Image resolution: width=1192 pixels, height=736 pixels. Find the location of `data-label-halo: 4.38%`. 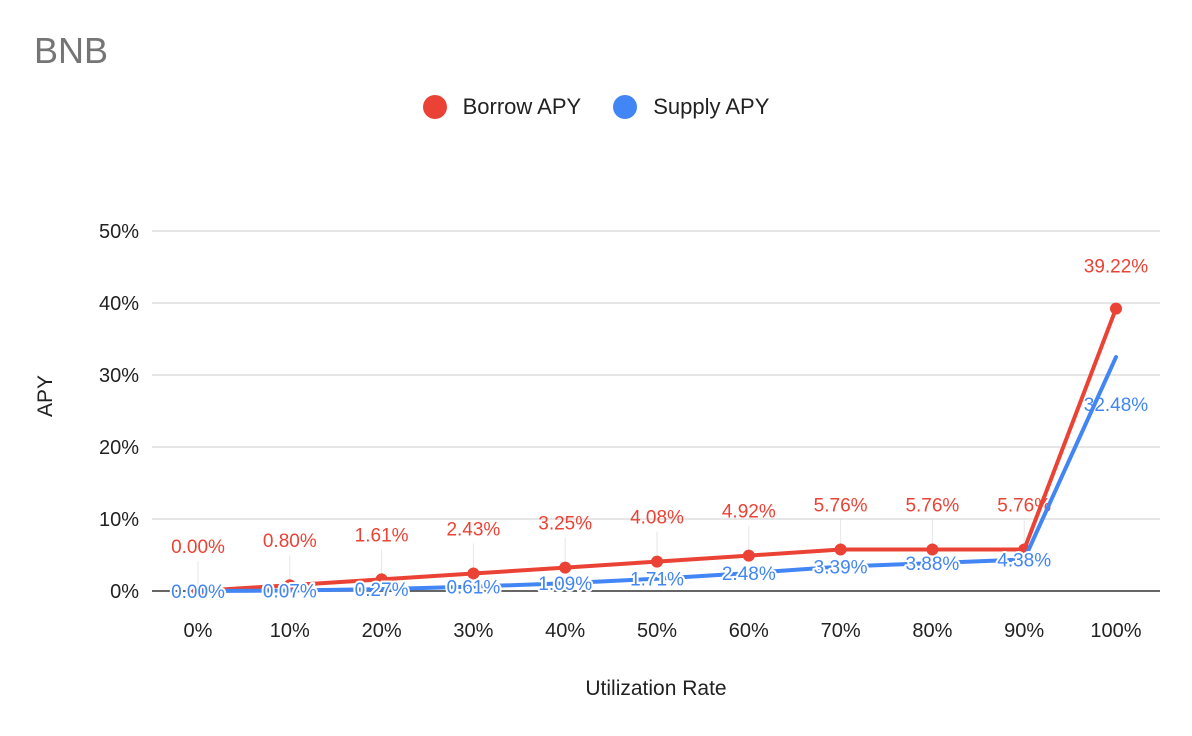

data-label-halo: 4.38% is located at coordinates (1024, 560).